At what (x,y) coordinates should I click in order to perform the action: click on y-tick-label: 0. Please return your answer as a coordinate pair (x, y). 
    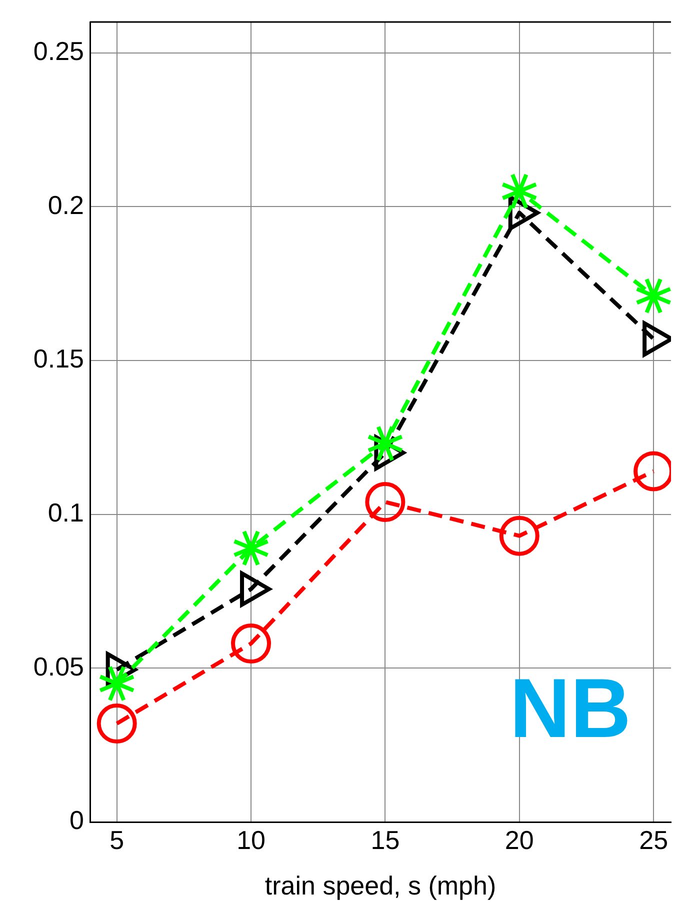
    Looking at the image, I should click on (77, 820).